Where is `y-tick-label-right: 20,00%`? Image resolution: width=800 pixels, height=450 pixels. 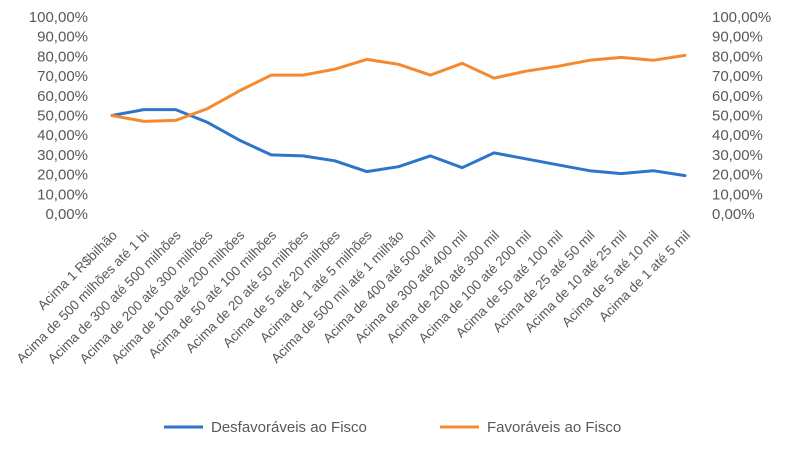 y-tick-label-right: 20,00% is located at coordinates (737, 175).